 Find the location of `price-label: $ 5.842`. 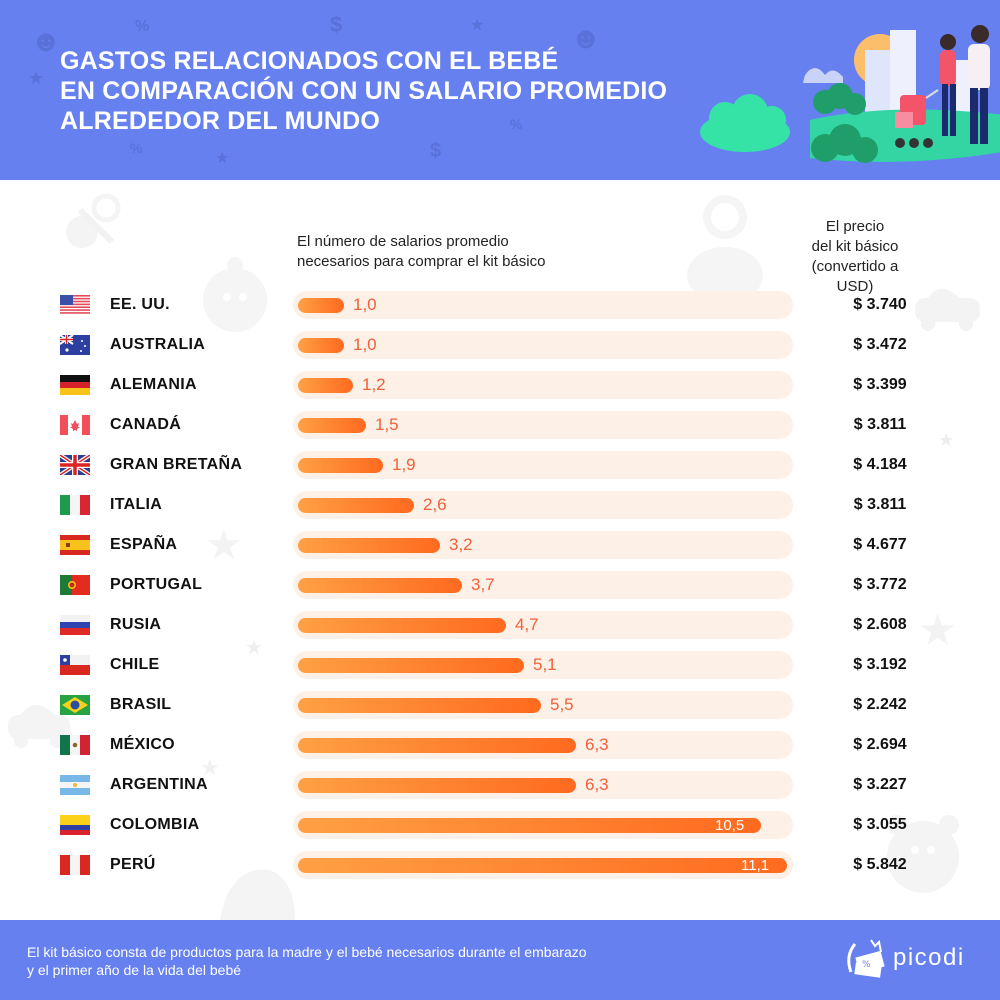

price-label: $ 5.842 is located at coordinates (880, 864).